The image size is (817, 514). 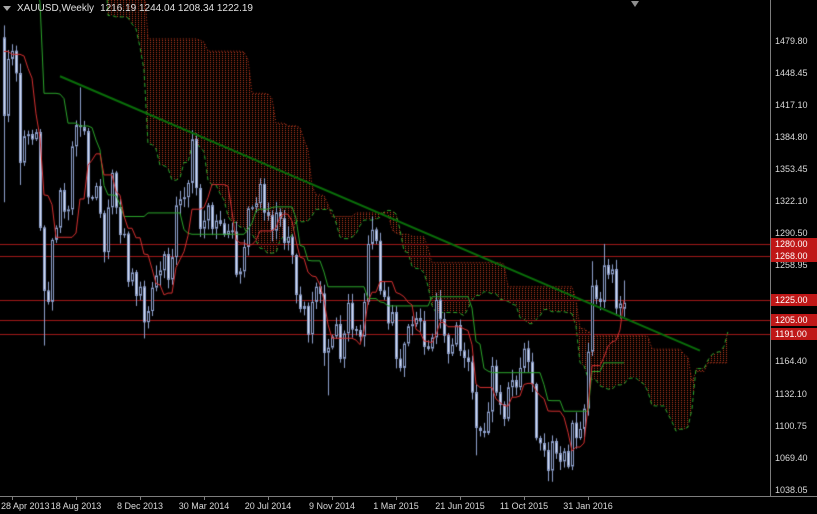 I want to click on time-axis-label: 31 Jan 2016, so click(x=588, y=506).